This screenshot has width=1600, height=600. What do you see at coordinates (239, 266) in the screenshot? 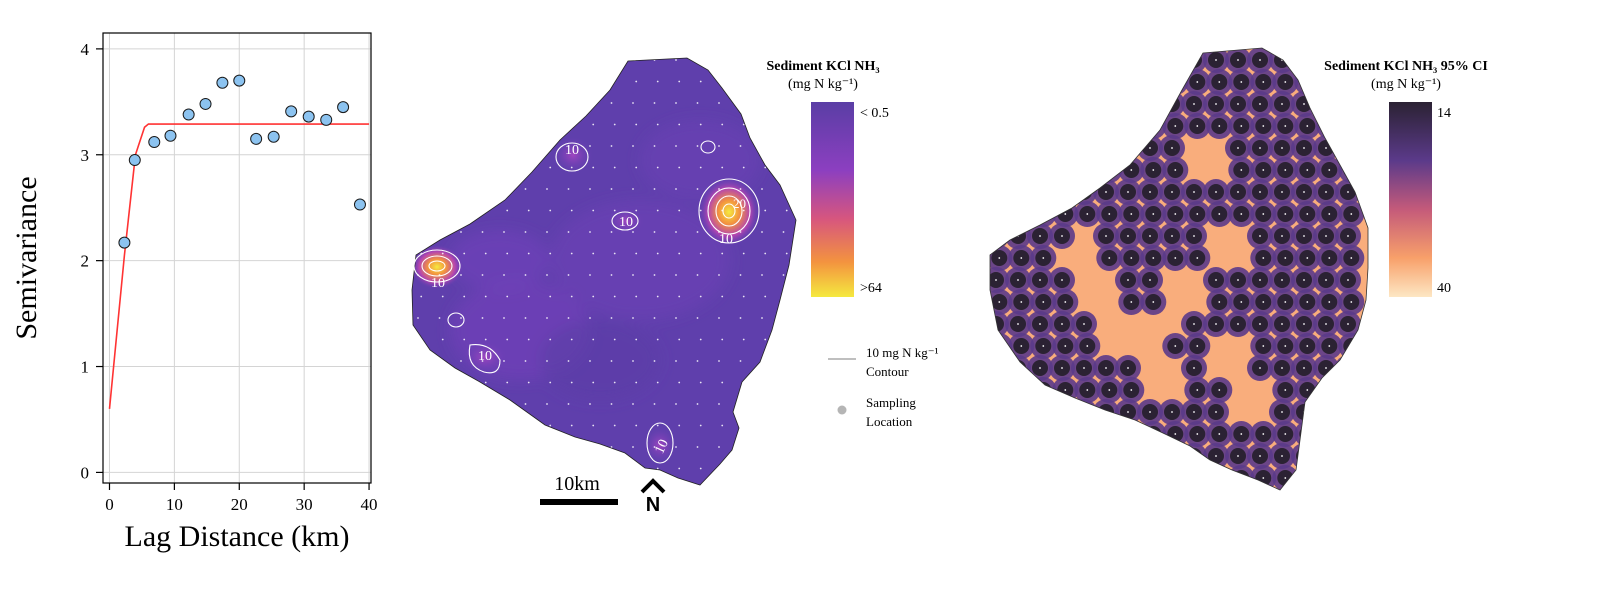
I see `variogram-fit-line` at bounding box center [239, 266].